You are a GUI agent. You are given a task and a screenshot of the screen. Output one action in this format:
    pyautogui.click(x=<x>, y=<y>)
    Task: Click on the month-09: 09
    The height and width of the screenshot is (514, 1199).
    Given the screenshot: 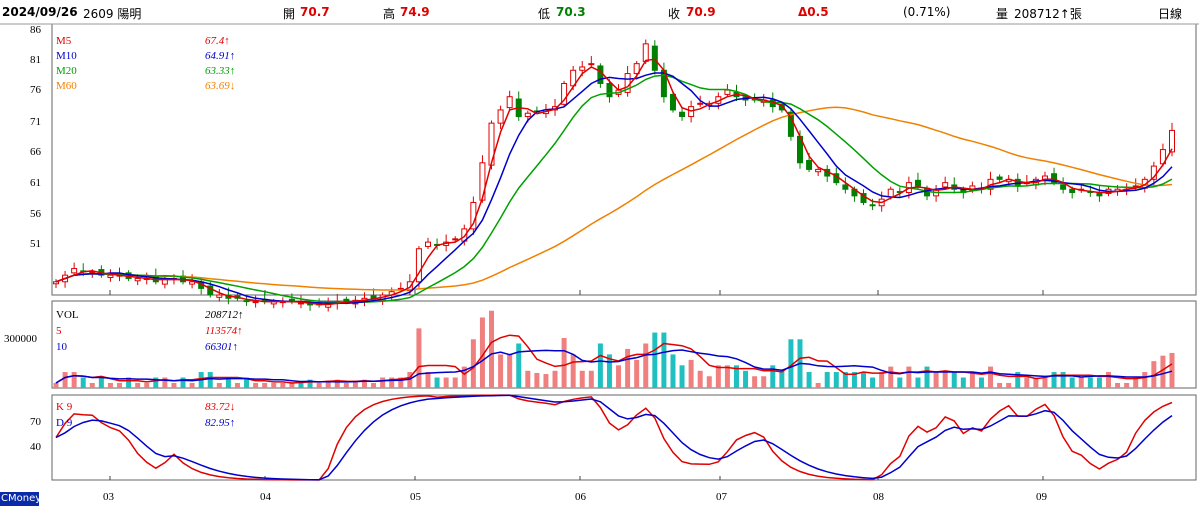 What is the action you would take?
    pyautogui.click(x=1041, y=497)
    